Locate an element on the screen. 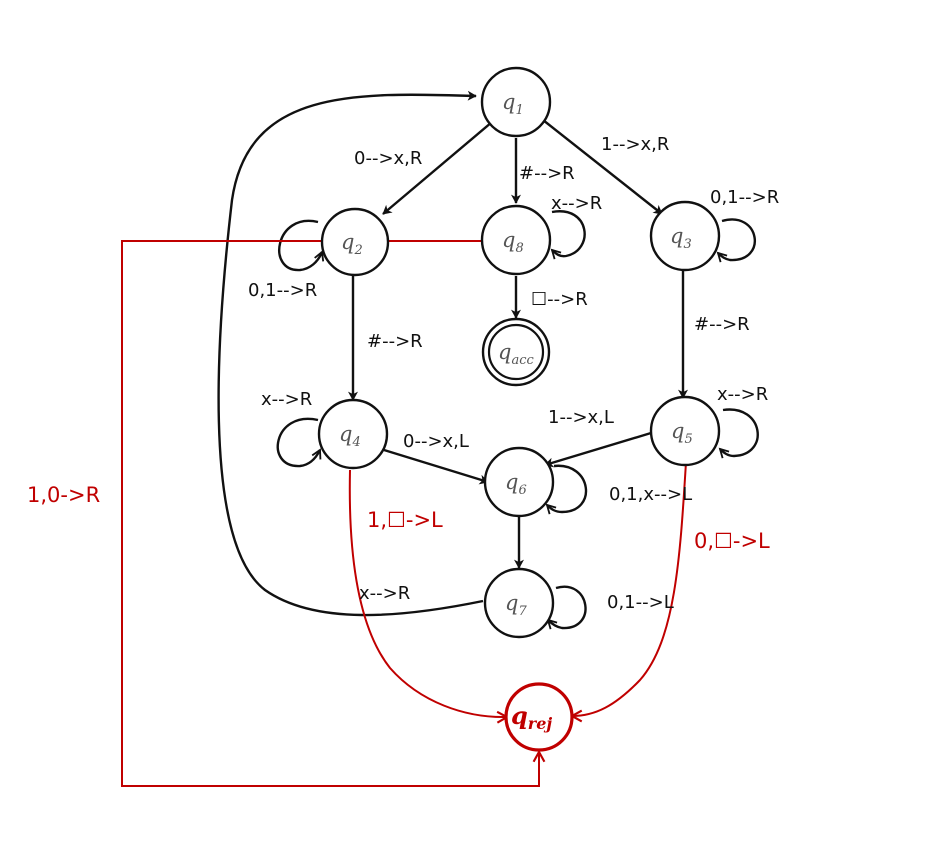 The height and width of the screenshot is (847, 943). label-q8-loop: x-->R is located at coordinates (576, 203).